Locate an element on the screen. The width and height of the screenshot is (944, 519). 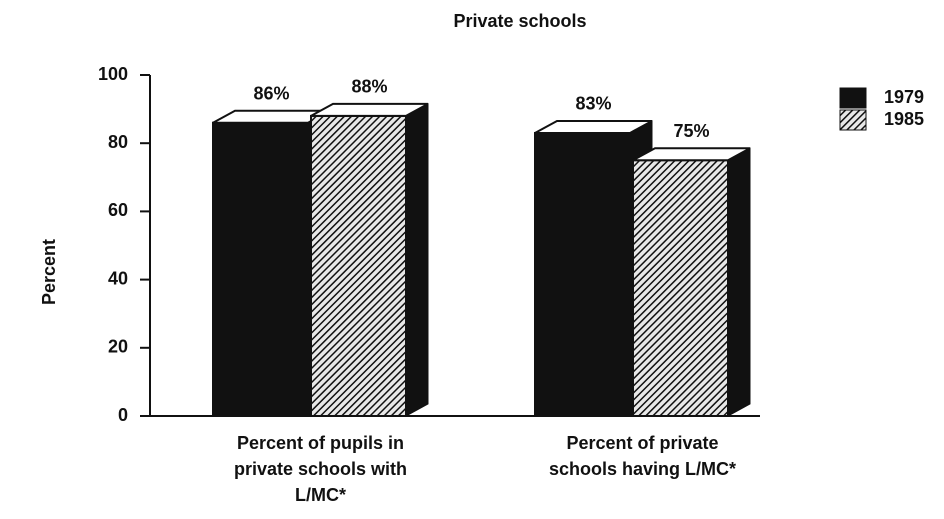
legend-label: 1985 is located at coordinates (904, 119).